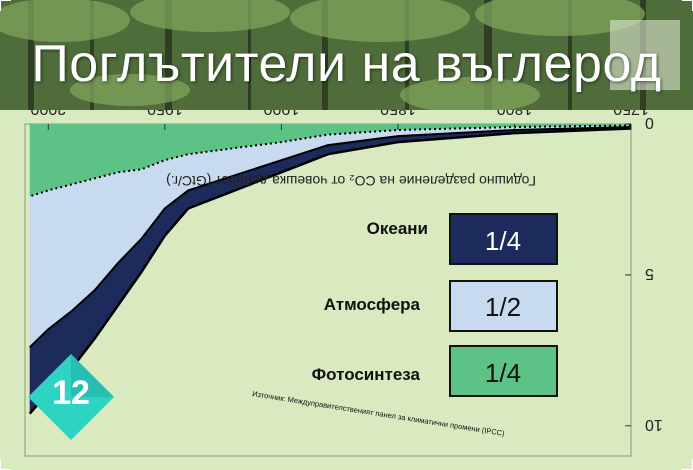 This screenshot has height=470, width=693. What do you see at coordinates (165, 113) in the screenshot?
I see `x-tick-label: 1950` at bounding box center [165, 113].